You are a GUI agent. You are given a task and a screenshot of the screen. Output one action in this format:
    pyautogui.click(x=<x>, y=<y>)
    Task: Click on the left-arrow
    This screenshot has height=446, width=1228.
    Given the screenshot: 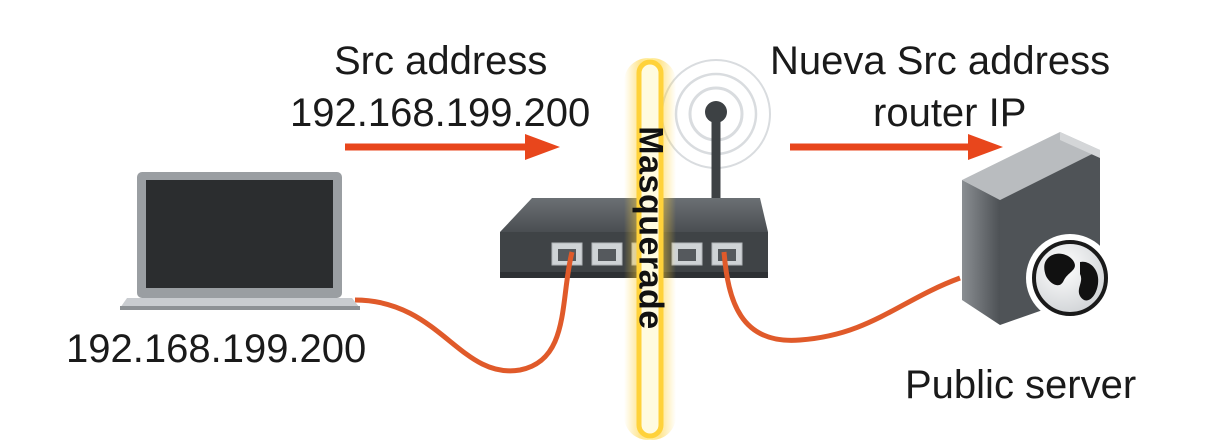 What is the action you would take?
    pyautogui.click(x=452, y=147)
    